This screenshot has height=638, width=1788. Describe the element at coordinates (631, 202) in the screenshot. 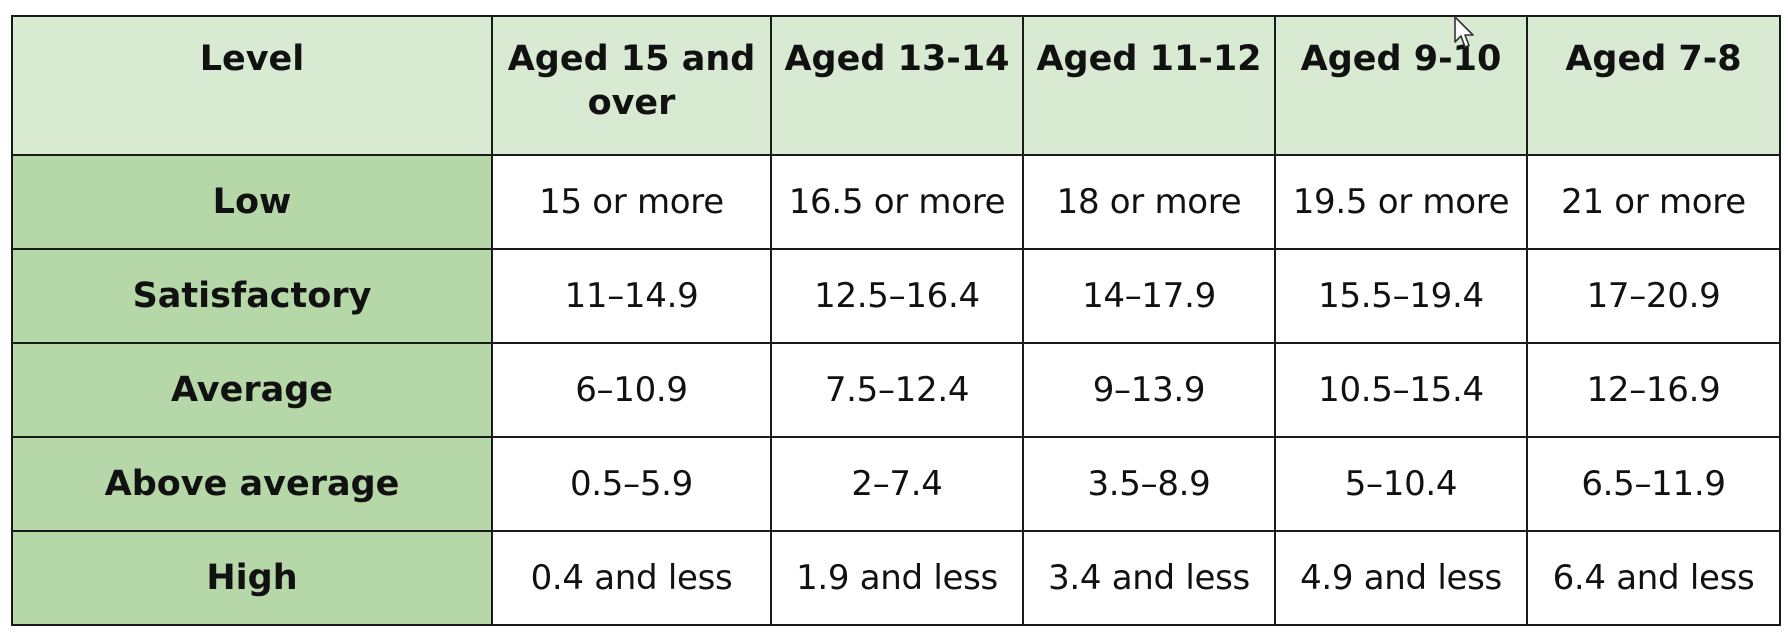

I see `table-cell: 15 or more` at that location.